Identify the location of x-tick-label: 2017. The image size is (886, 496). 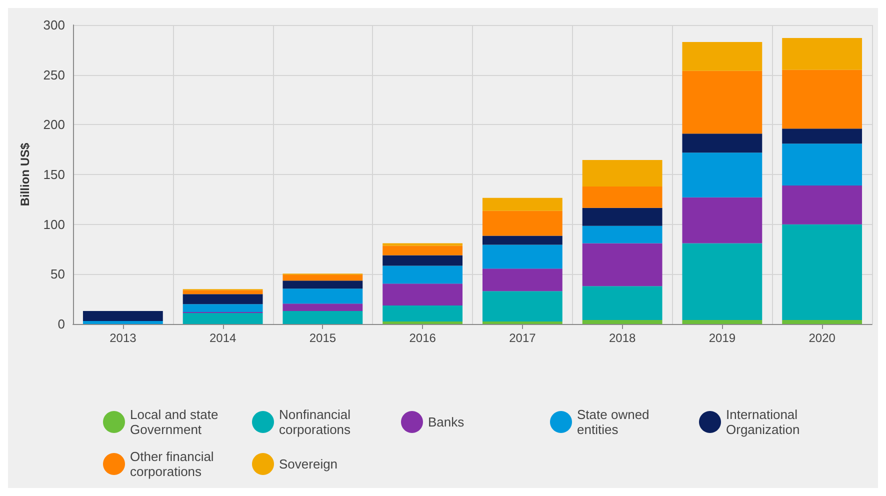
(522, 338).